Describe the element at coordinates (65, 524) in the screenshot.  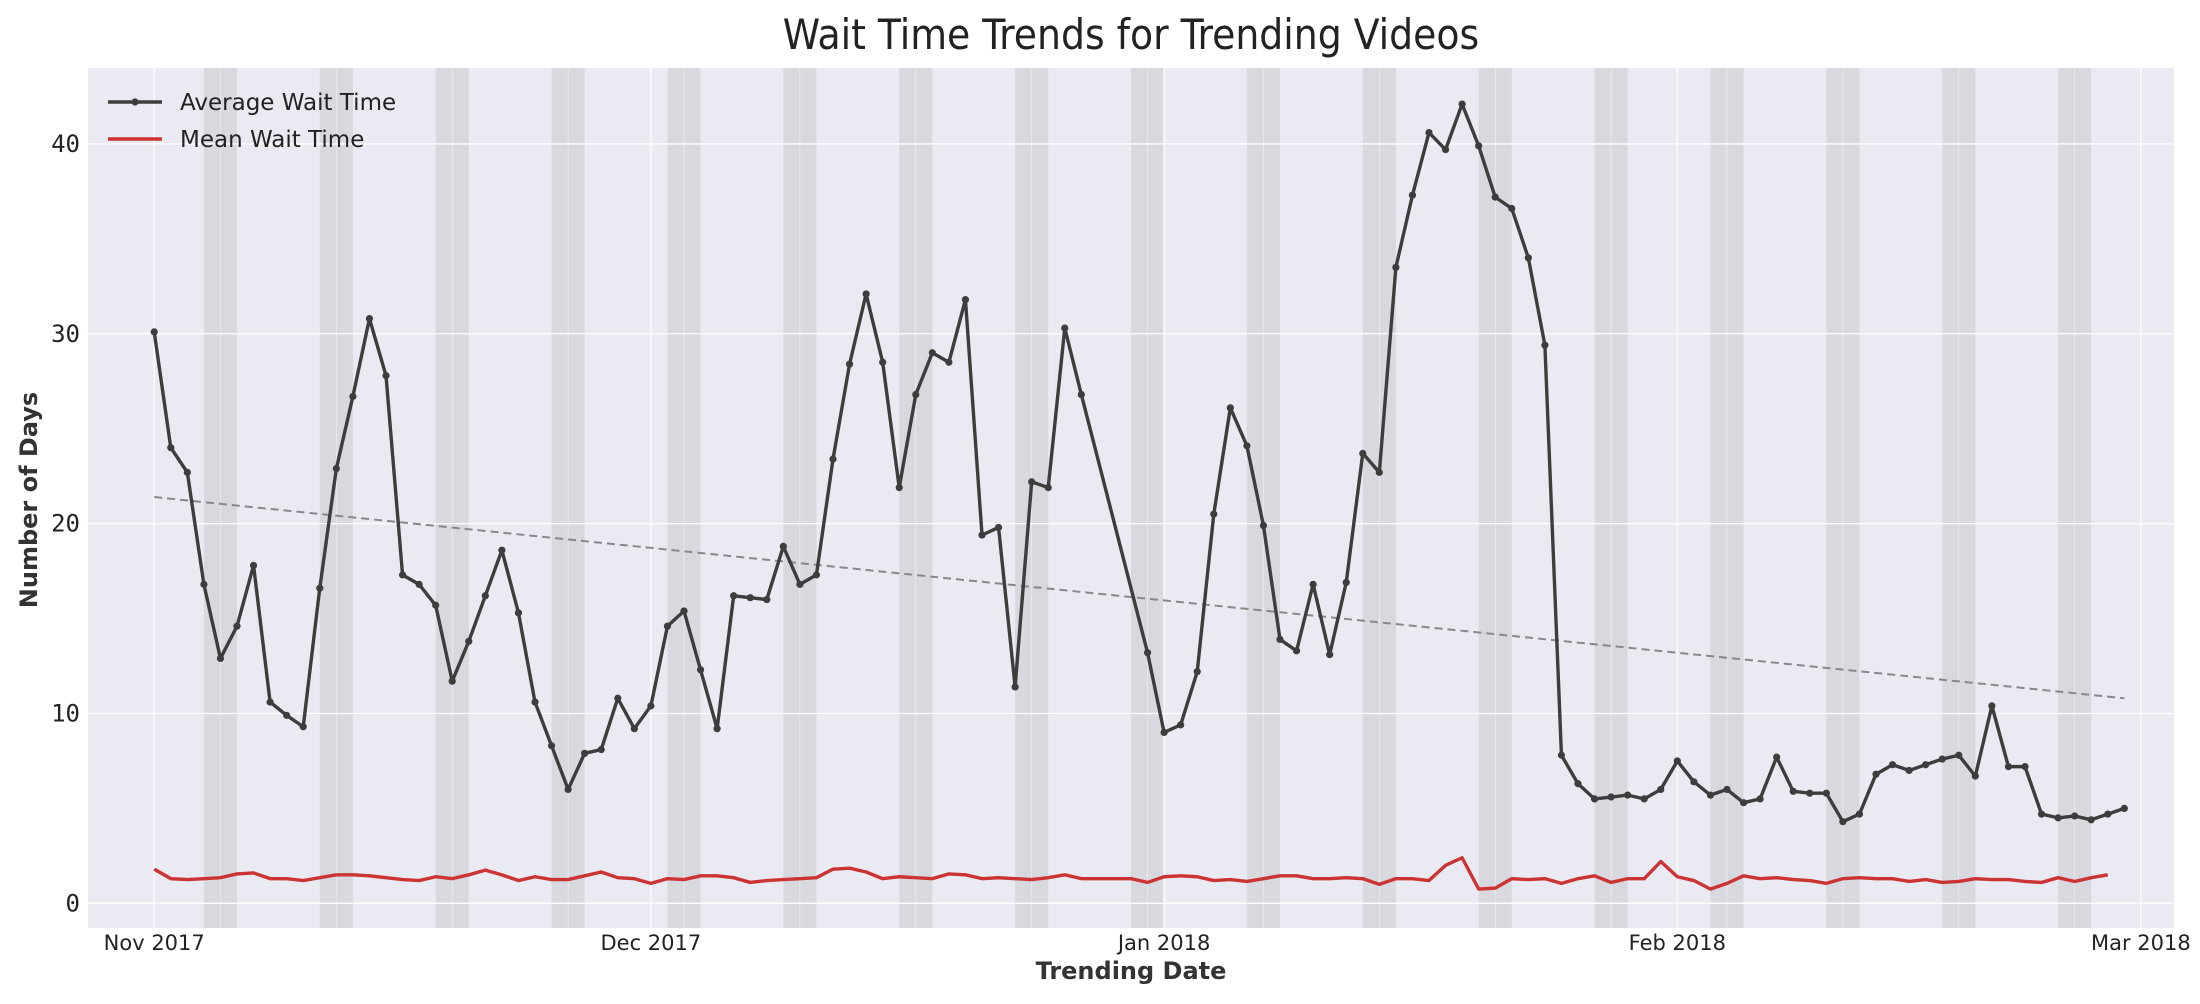
I see `y-tick-label: 20` at that location.